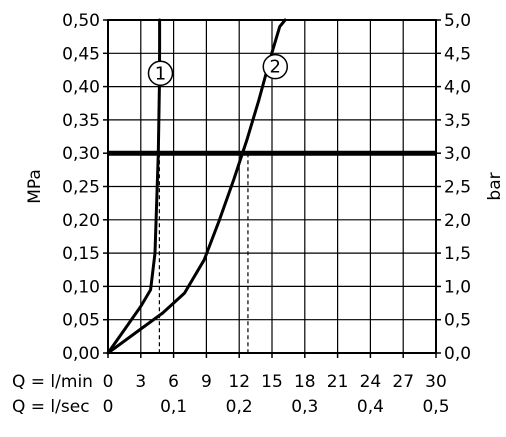  What do you see at coordinates (108, 407) in the screenshot?
I see `x-tick-label-lsec: 0` at bounding box center [108, 407].